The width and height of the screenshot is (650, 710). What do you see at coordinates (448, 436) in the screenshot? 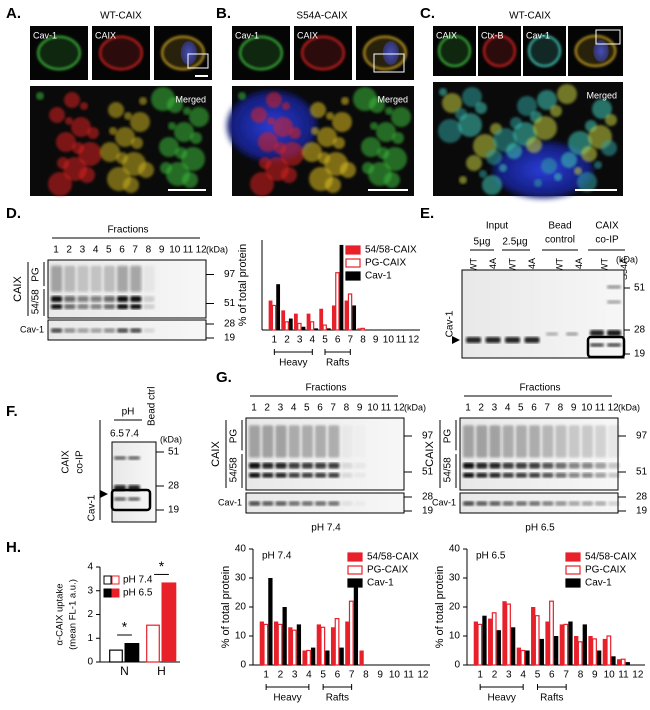
I see `label: PG` at bounding box center [448, 436].